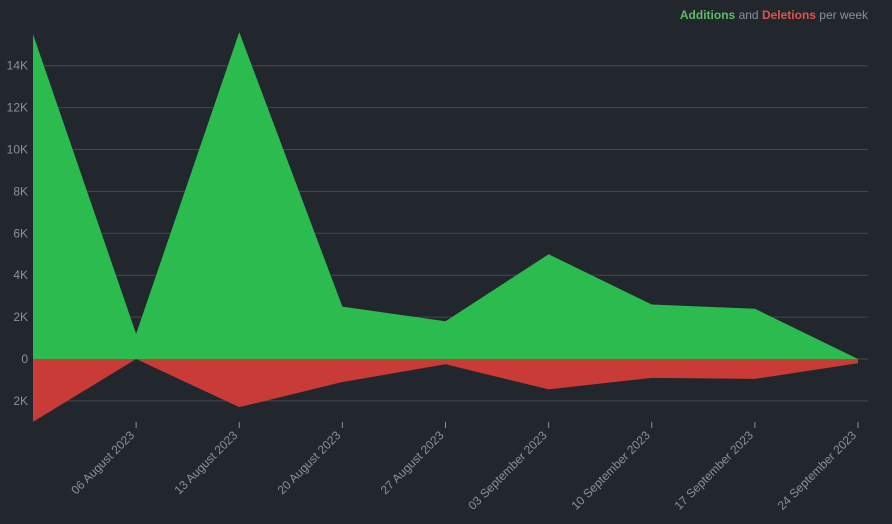  What do you see at coordinates (205, 462) in the screenshot?
I see `x-tick-label-1: 13 August 2023` at bounding box center [205, 462].